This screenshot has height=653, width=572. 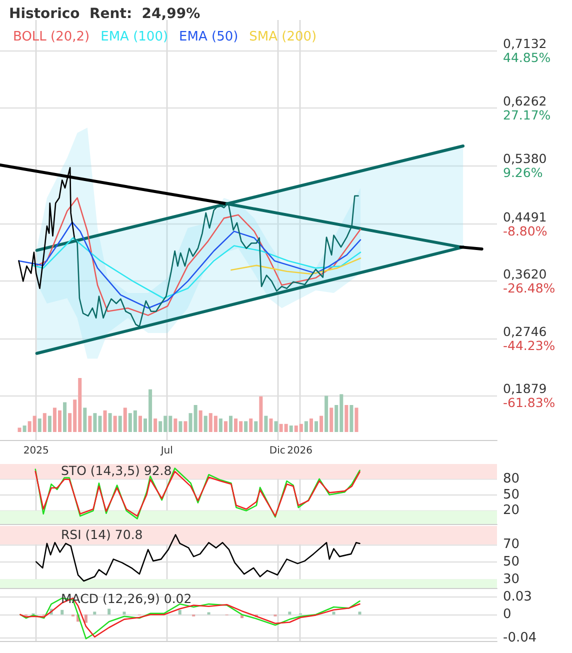 What do you see at coordinates (51, 37) in the screenshot?
I see `text: BOLL (20,2)` at bounding box center [51, 37].